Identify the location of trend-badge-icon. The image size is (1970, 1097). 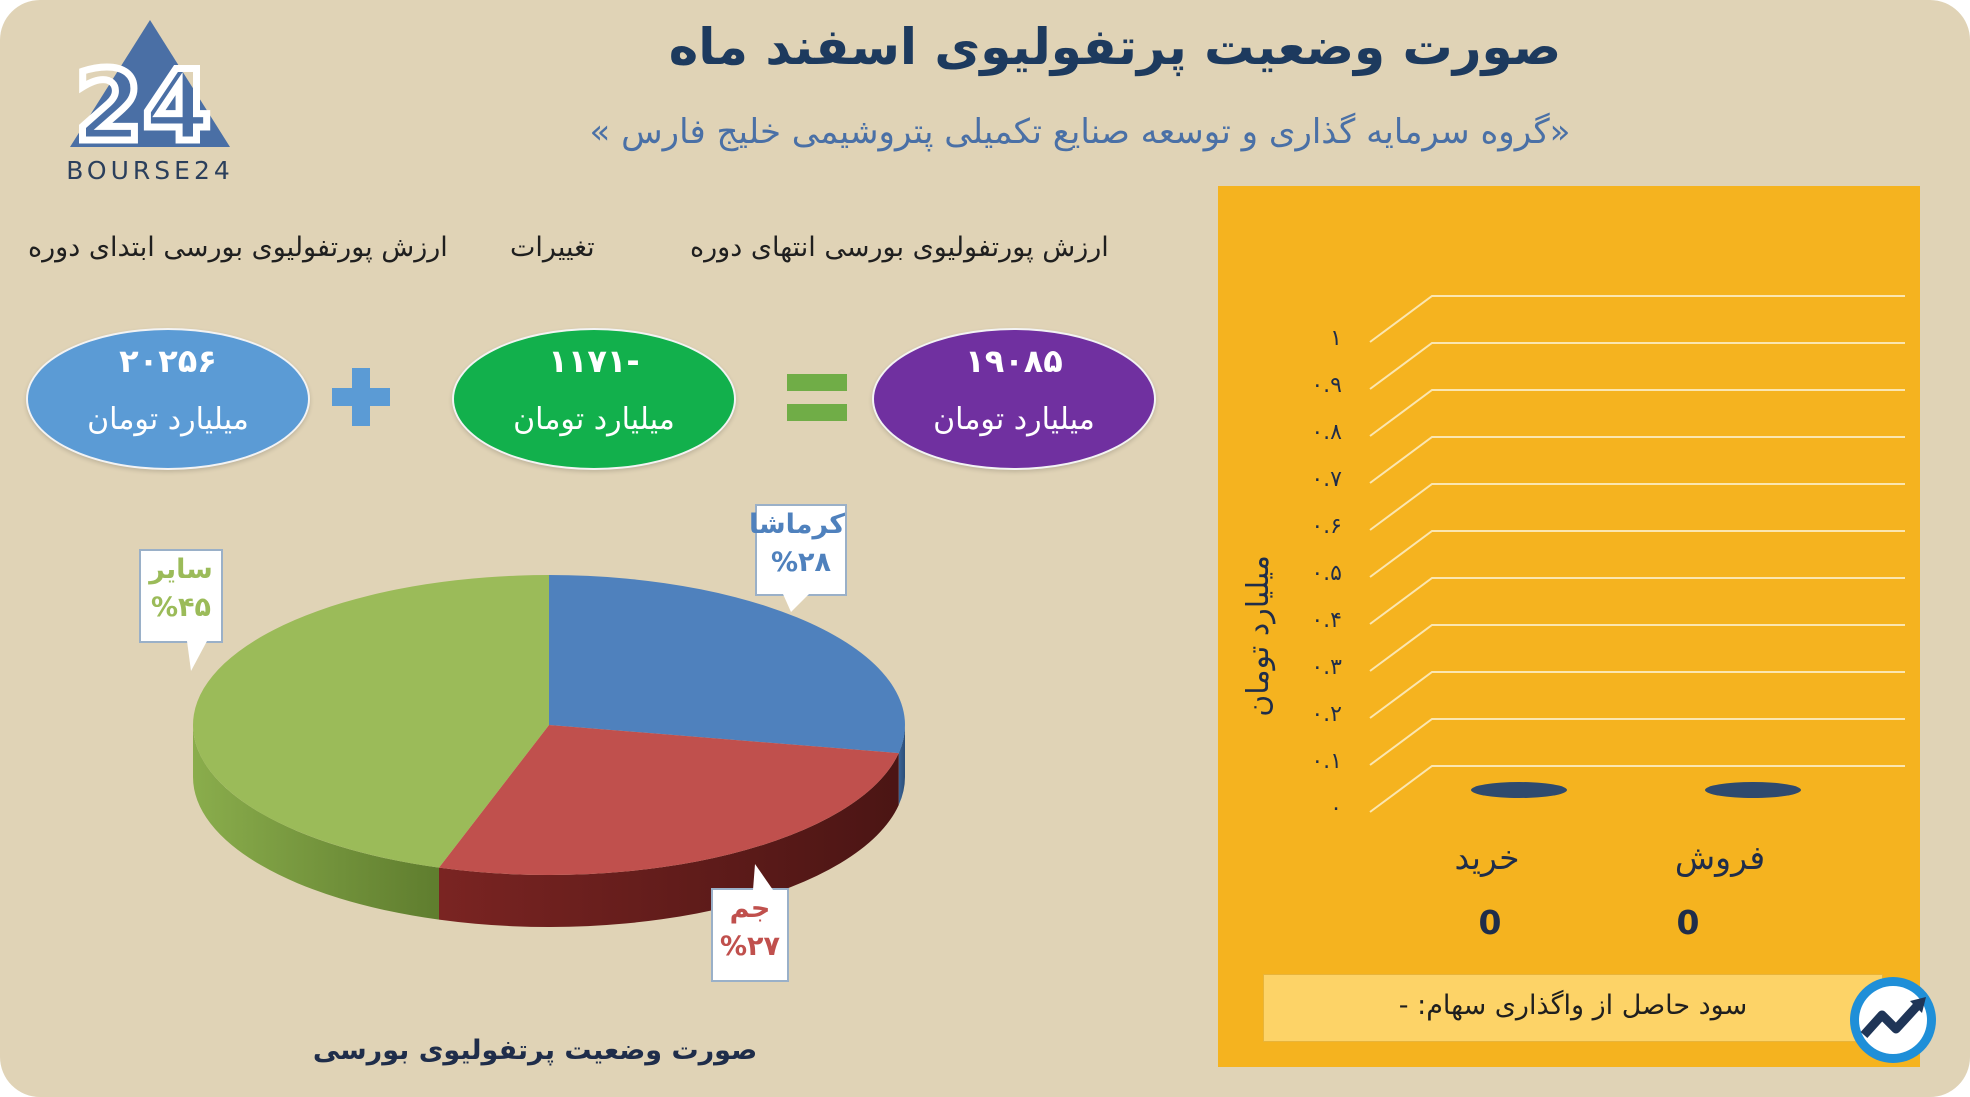
(1893, 1020).